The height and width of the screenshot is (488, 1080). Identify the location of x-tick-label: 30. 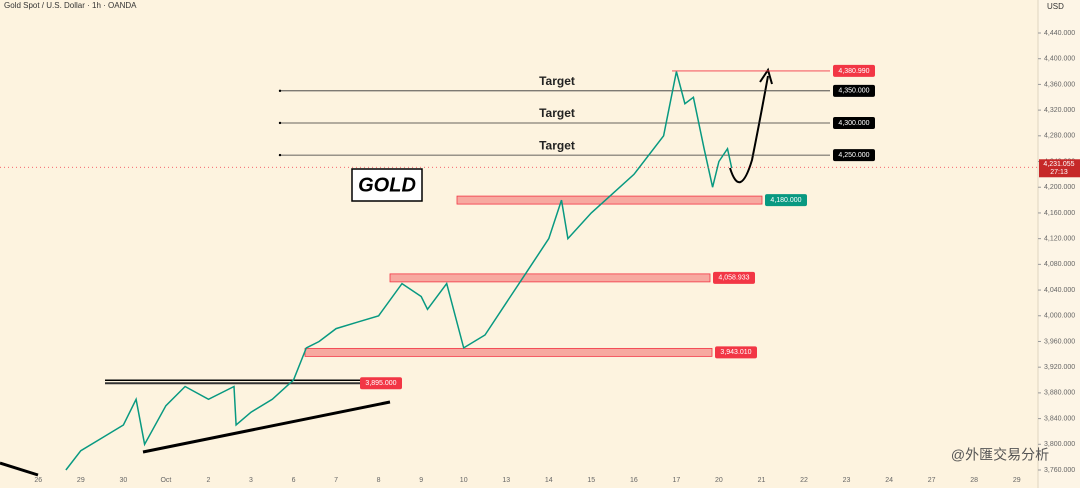
(123, 480).